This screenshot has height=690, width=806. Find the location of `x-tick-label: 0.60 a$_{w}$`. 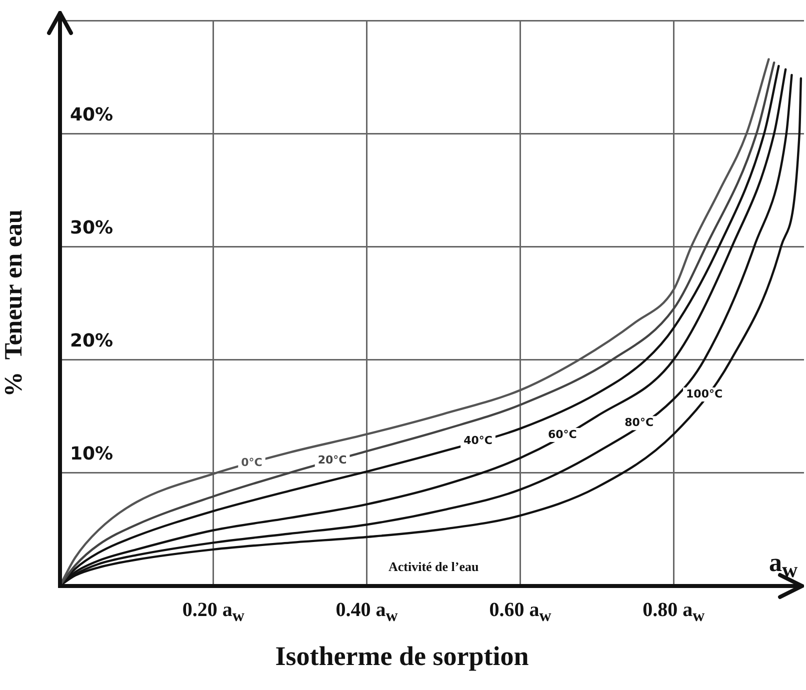

x-tick-label: 0.60 a$_{w}$ is located at coordinates (520, 611).